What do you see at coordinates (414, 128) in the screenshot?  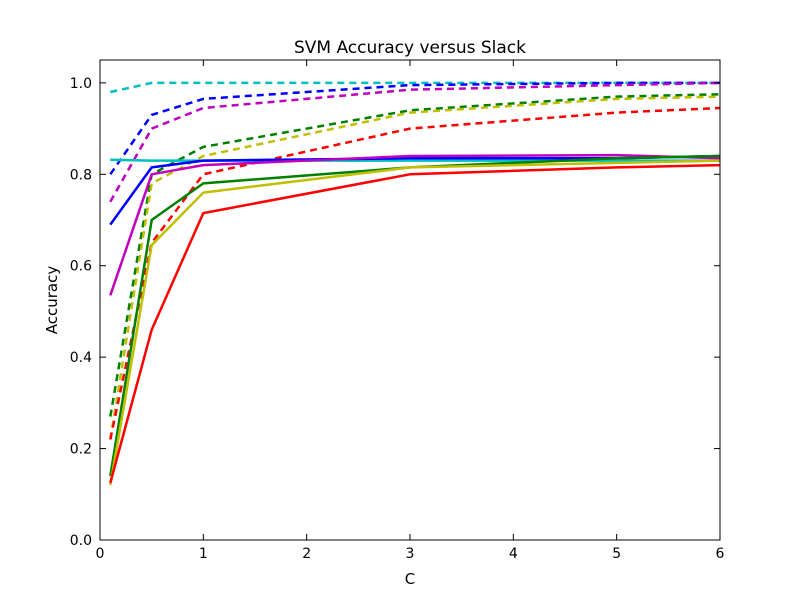 I see `series-line-2-dashed` at bounding box center [414, 128].